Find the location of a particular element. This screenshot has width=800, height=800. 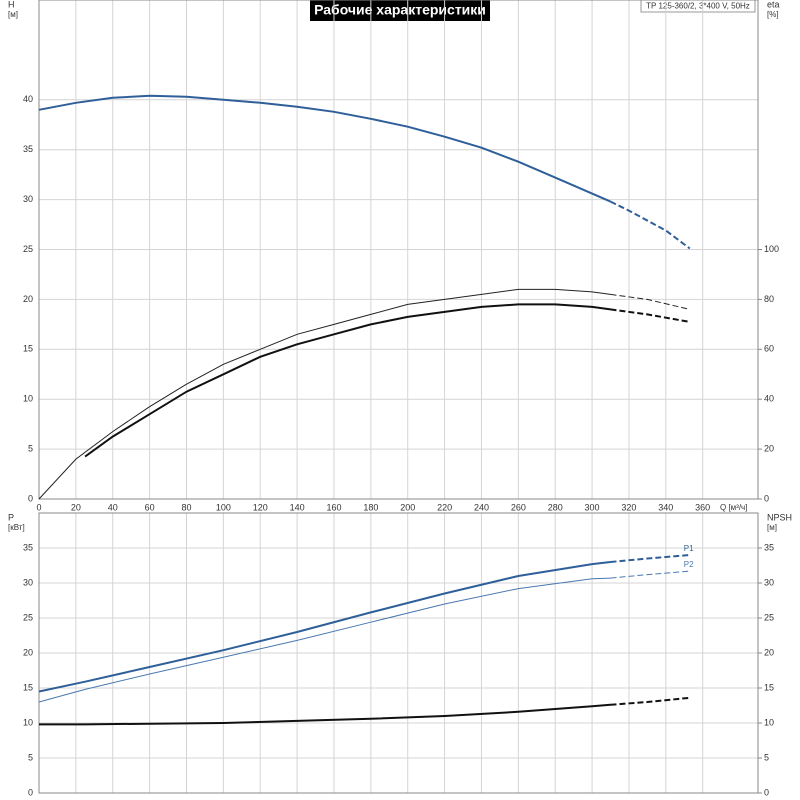

x-tick-label: 180 is located at coordinates (370, 507).